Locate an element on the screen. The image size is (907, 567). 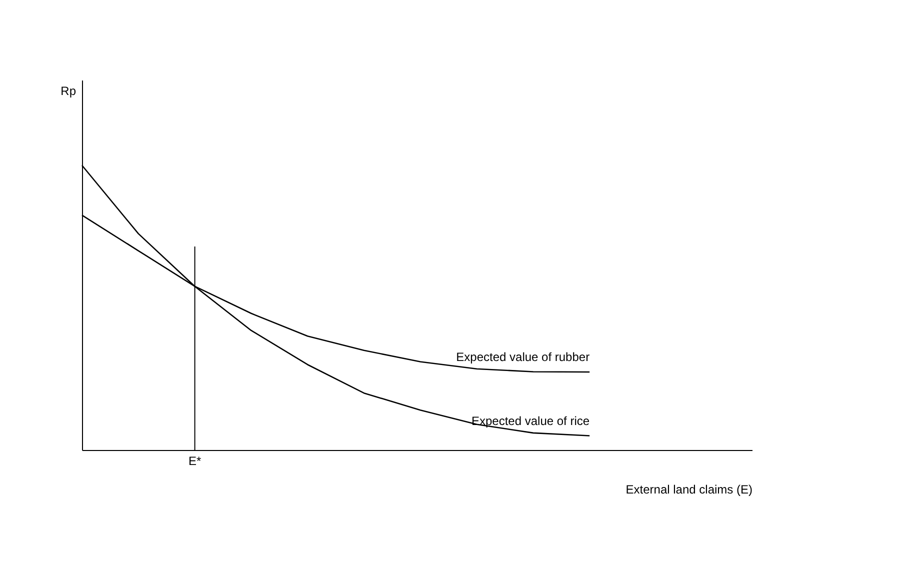
text: Rp is located at coordinates (68, 91).